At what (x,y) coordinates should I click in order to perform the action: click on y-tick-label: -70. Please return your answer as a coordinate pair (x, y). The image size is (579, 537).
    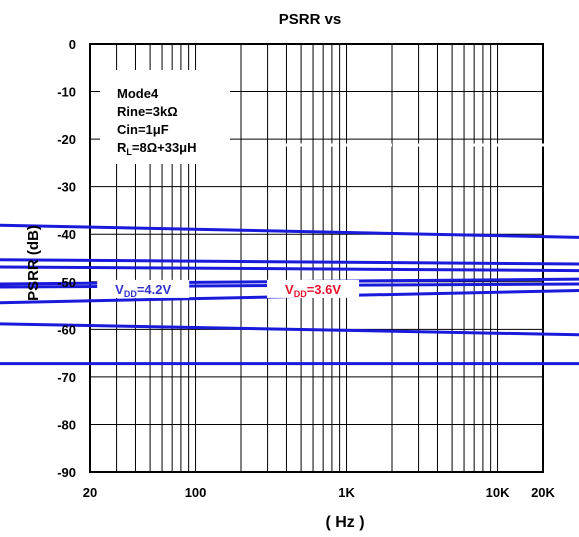
    Looking at the image, I should click on (66, 377).